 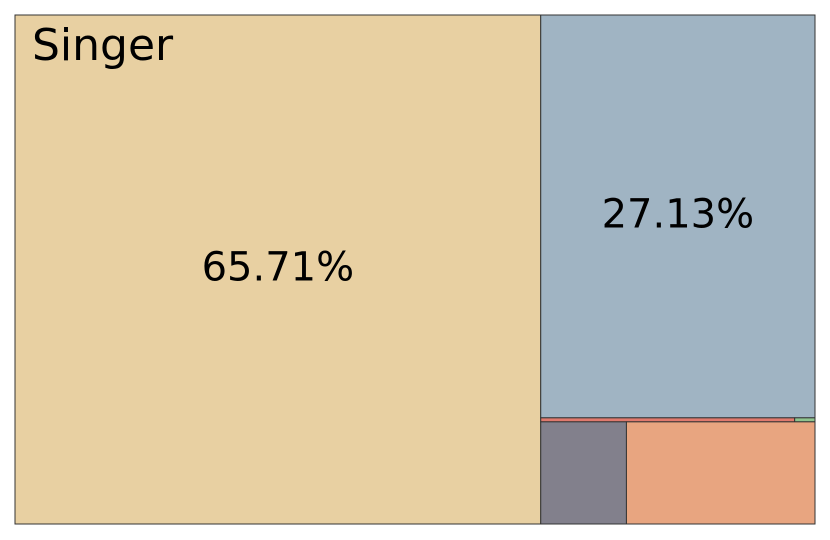 I want to click on tile-label: 27.13%, so click(x=678, y=214).